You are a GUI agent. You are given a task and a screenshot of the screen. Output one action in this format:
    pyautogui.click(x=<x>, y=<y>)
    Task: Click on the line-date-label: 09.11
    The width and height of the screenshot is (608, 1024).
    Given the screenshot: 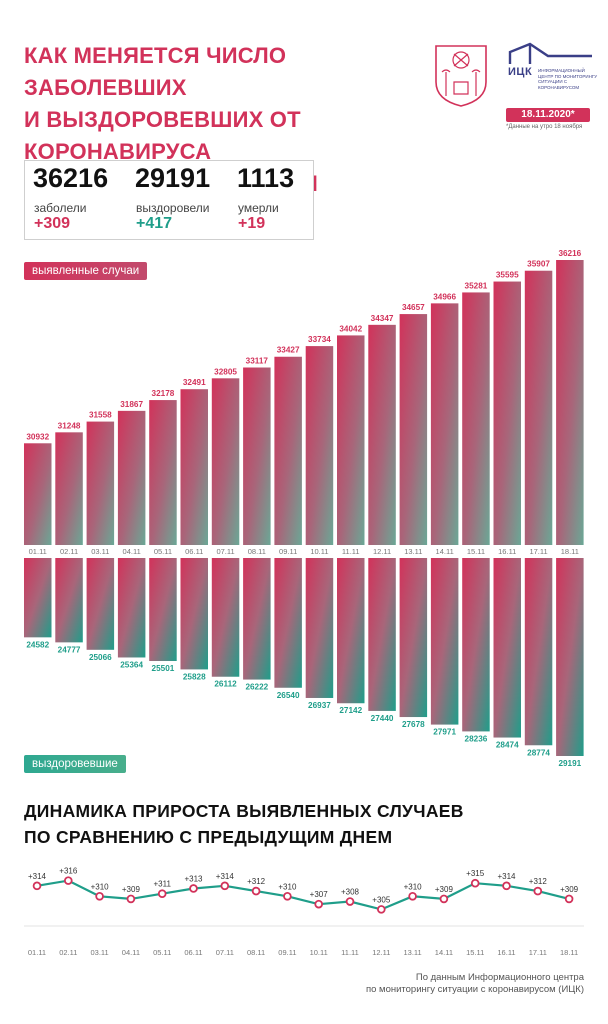 What is the action you would take?
    pyautogui.click(x=287, y=952)
    